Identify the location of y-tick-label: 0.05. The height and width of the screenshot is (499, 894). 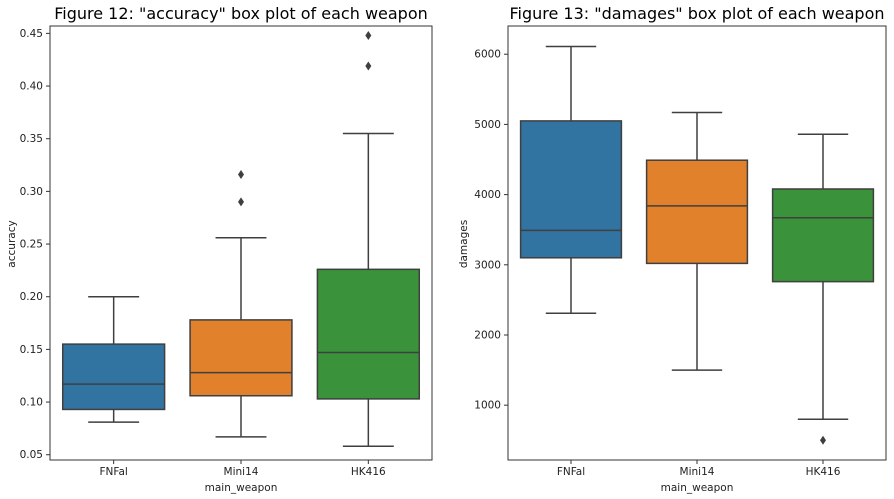
(31, 455).